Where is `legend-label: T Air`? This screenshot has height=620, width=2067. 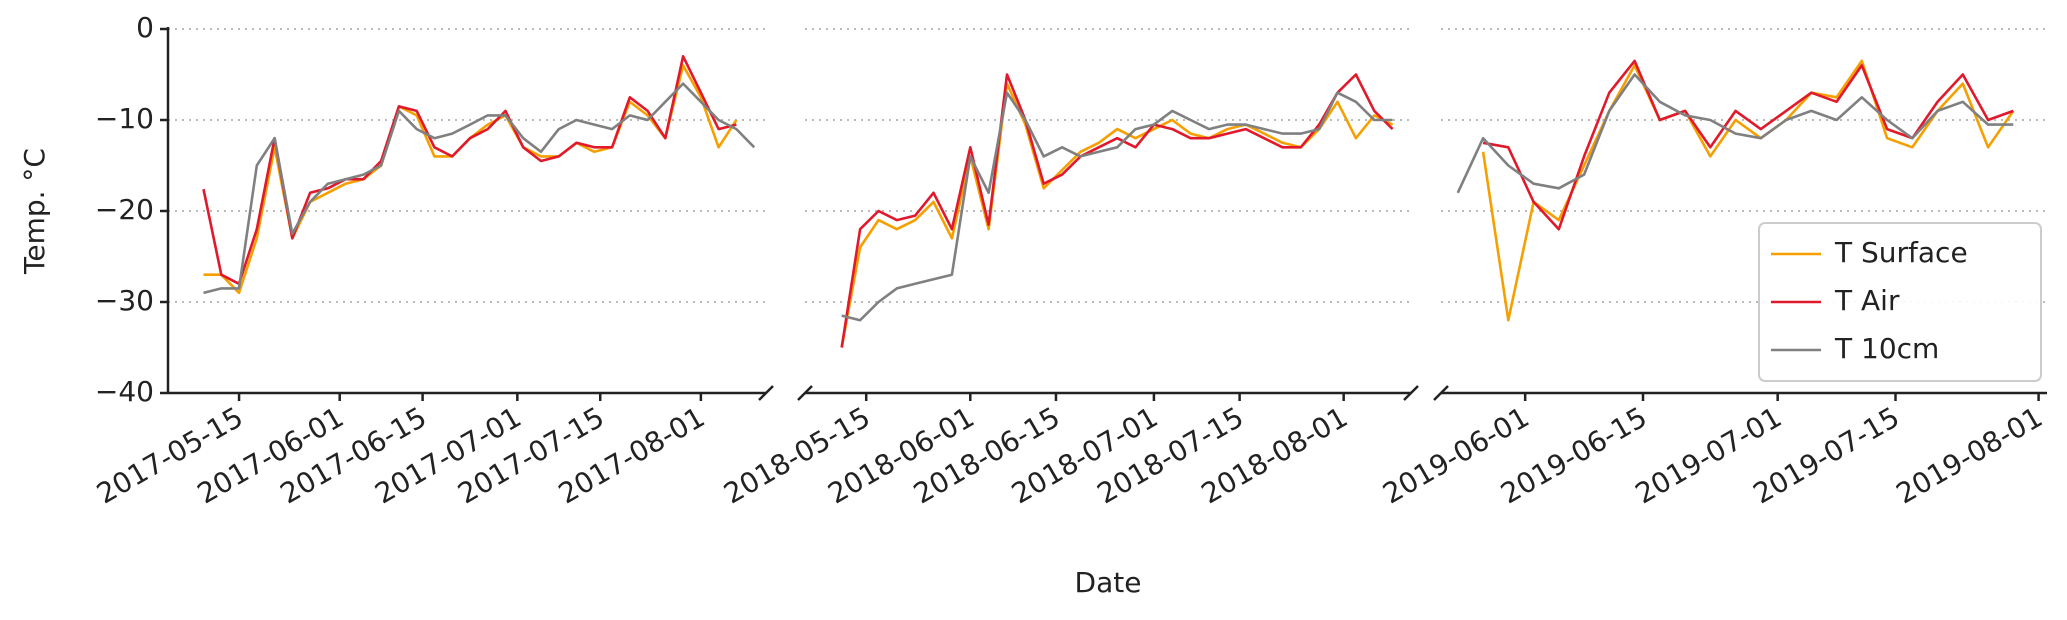 legend-label: T Air is located at coordinates (1867, 300).